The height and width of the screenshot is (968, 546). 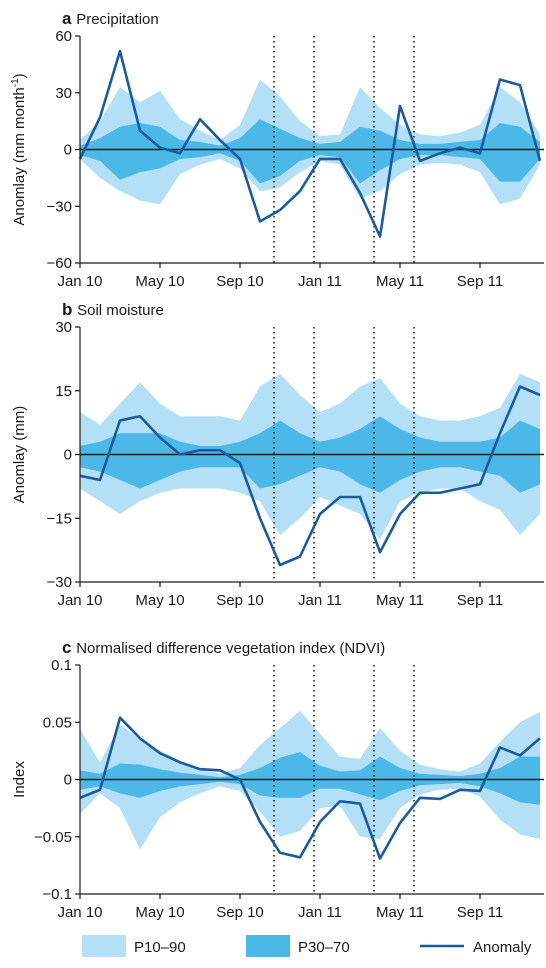 What do you see at coordinates (57, 894) in the screenshot?
I see `y-tick-label: −0.1` at bounding box center [57, 894].